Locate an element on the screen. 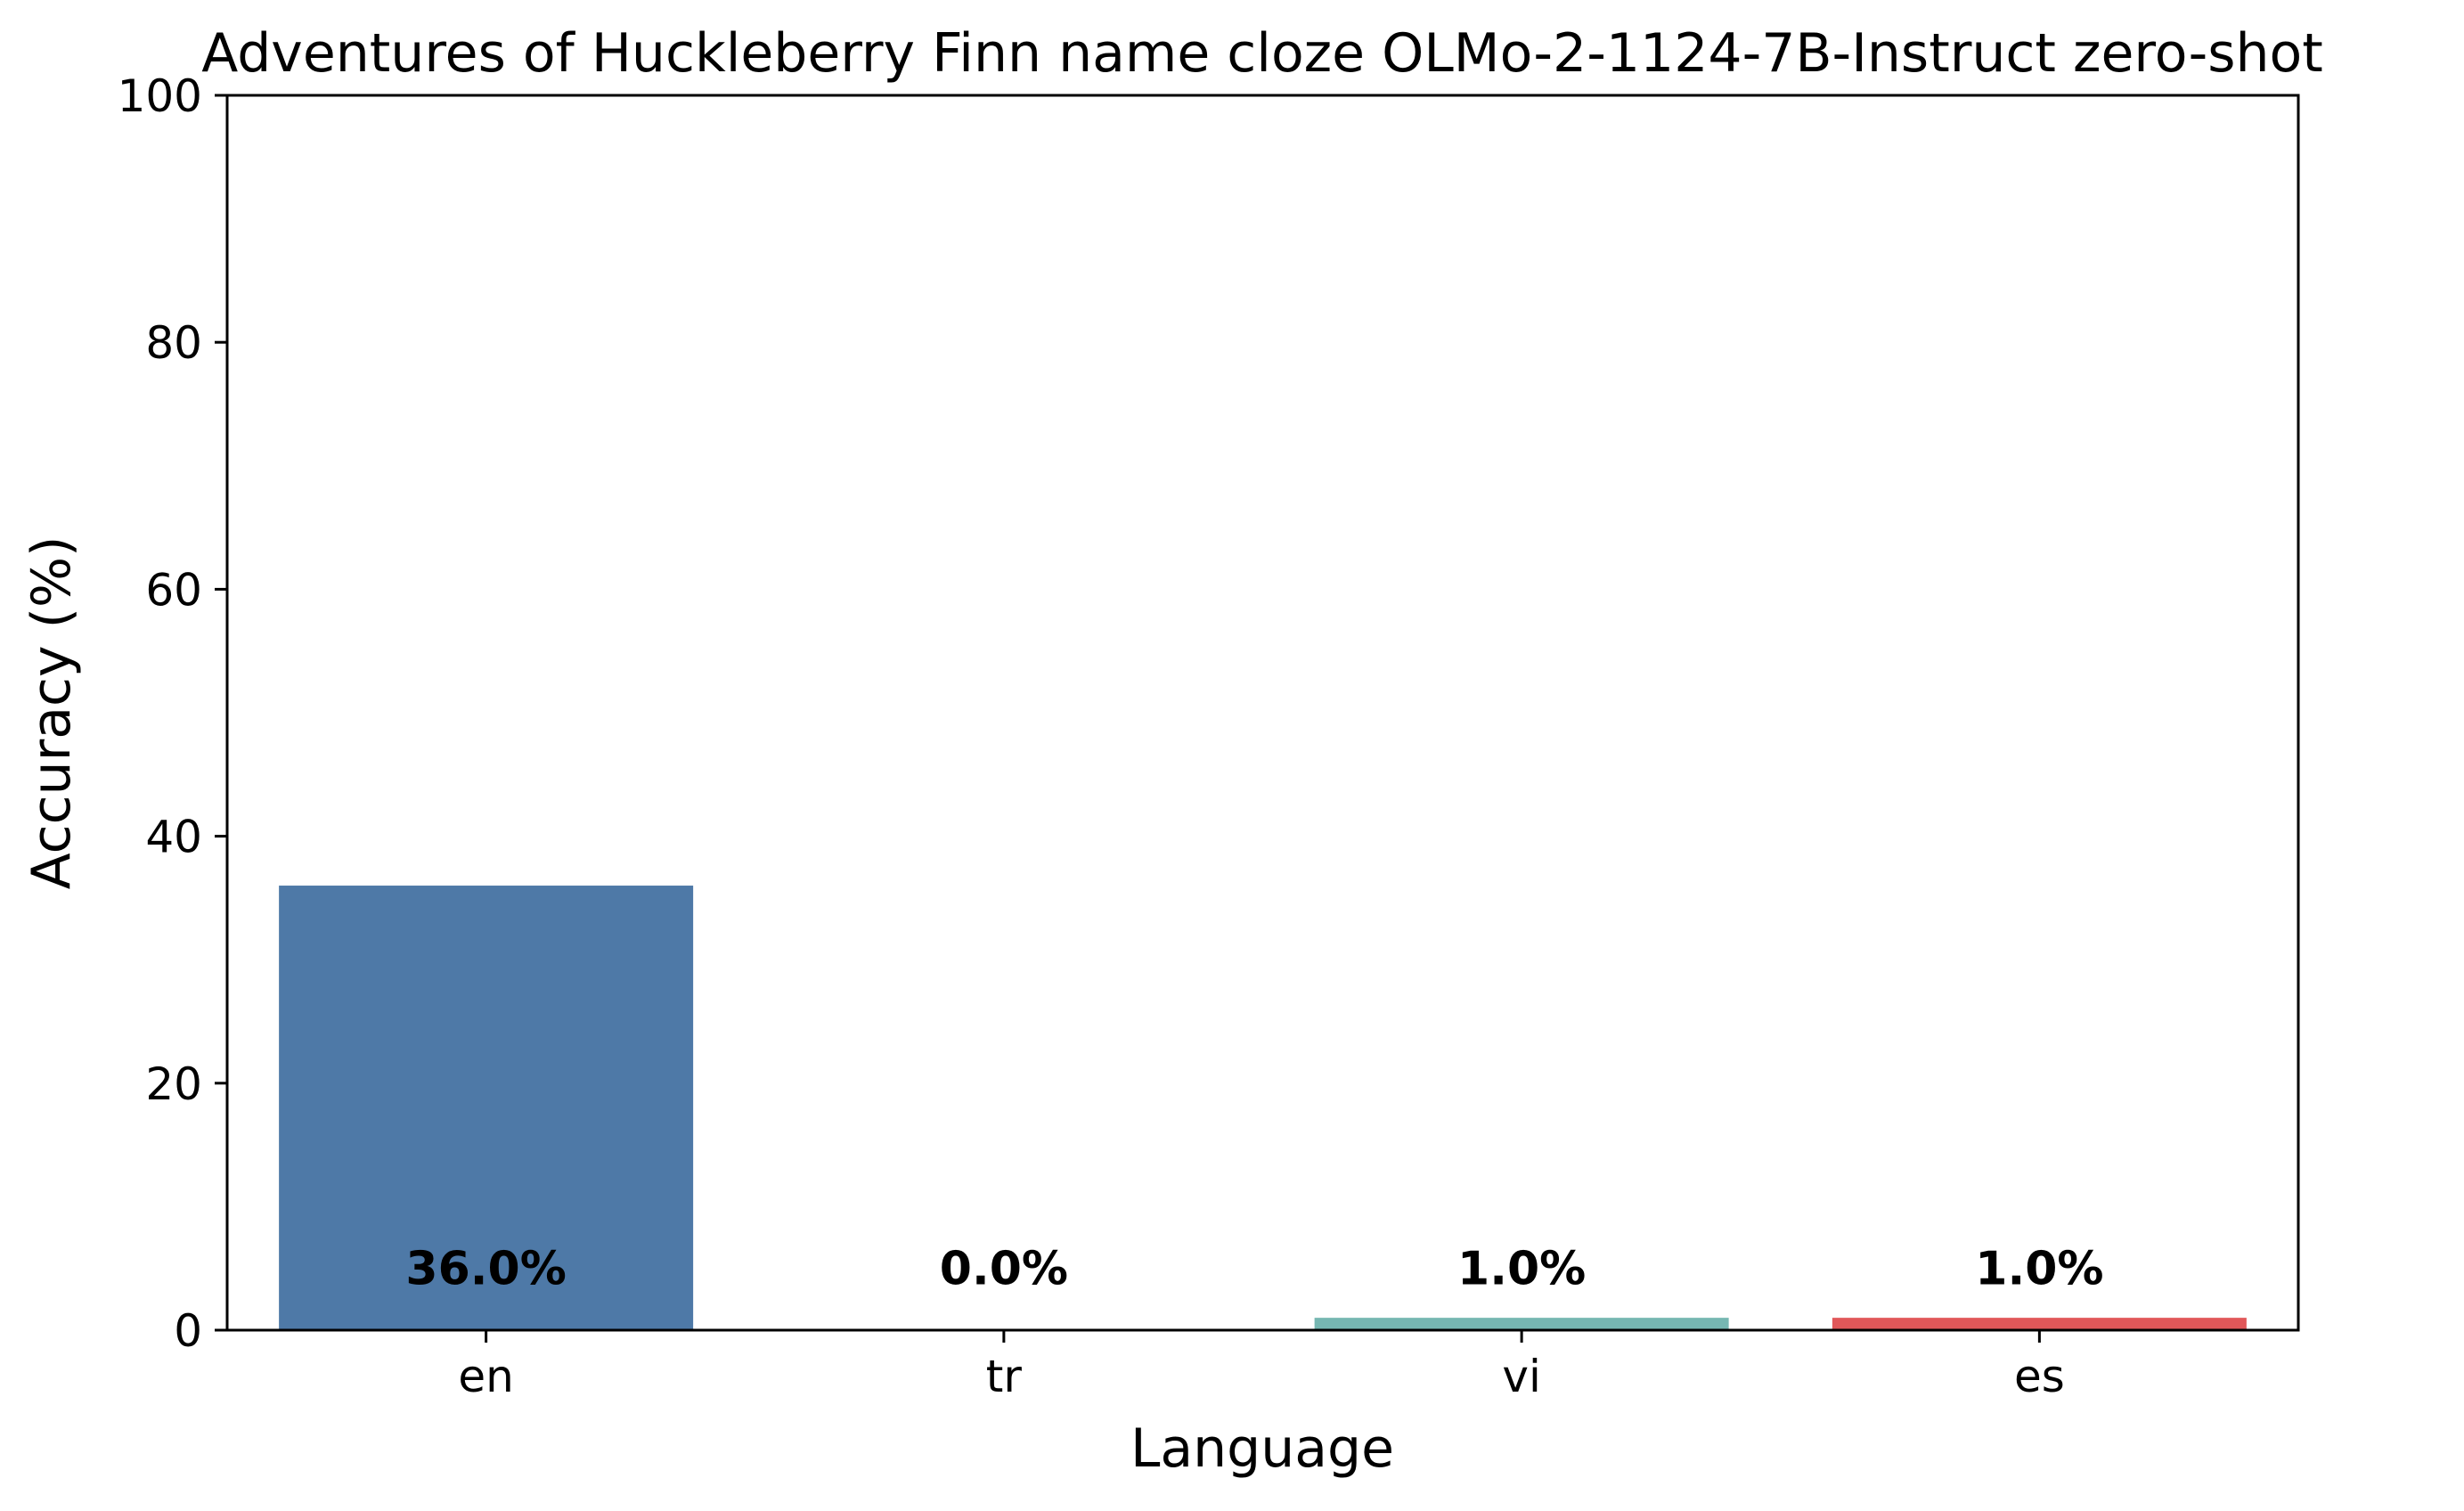 The height and width of the screenshot is (1511, 2464). bar-en is located at coordinates (487, 1108).